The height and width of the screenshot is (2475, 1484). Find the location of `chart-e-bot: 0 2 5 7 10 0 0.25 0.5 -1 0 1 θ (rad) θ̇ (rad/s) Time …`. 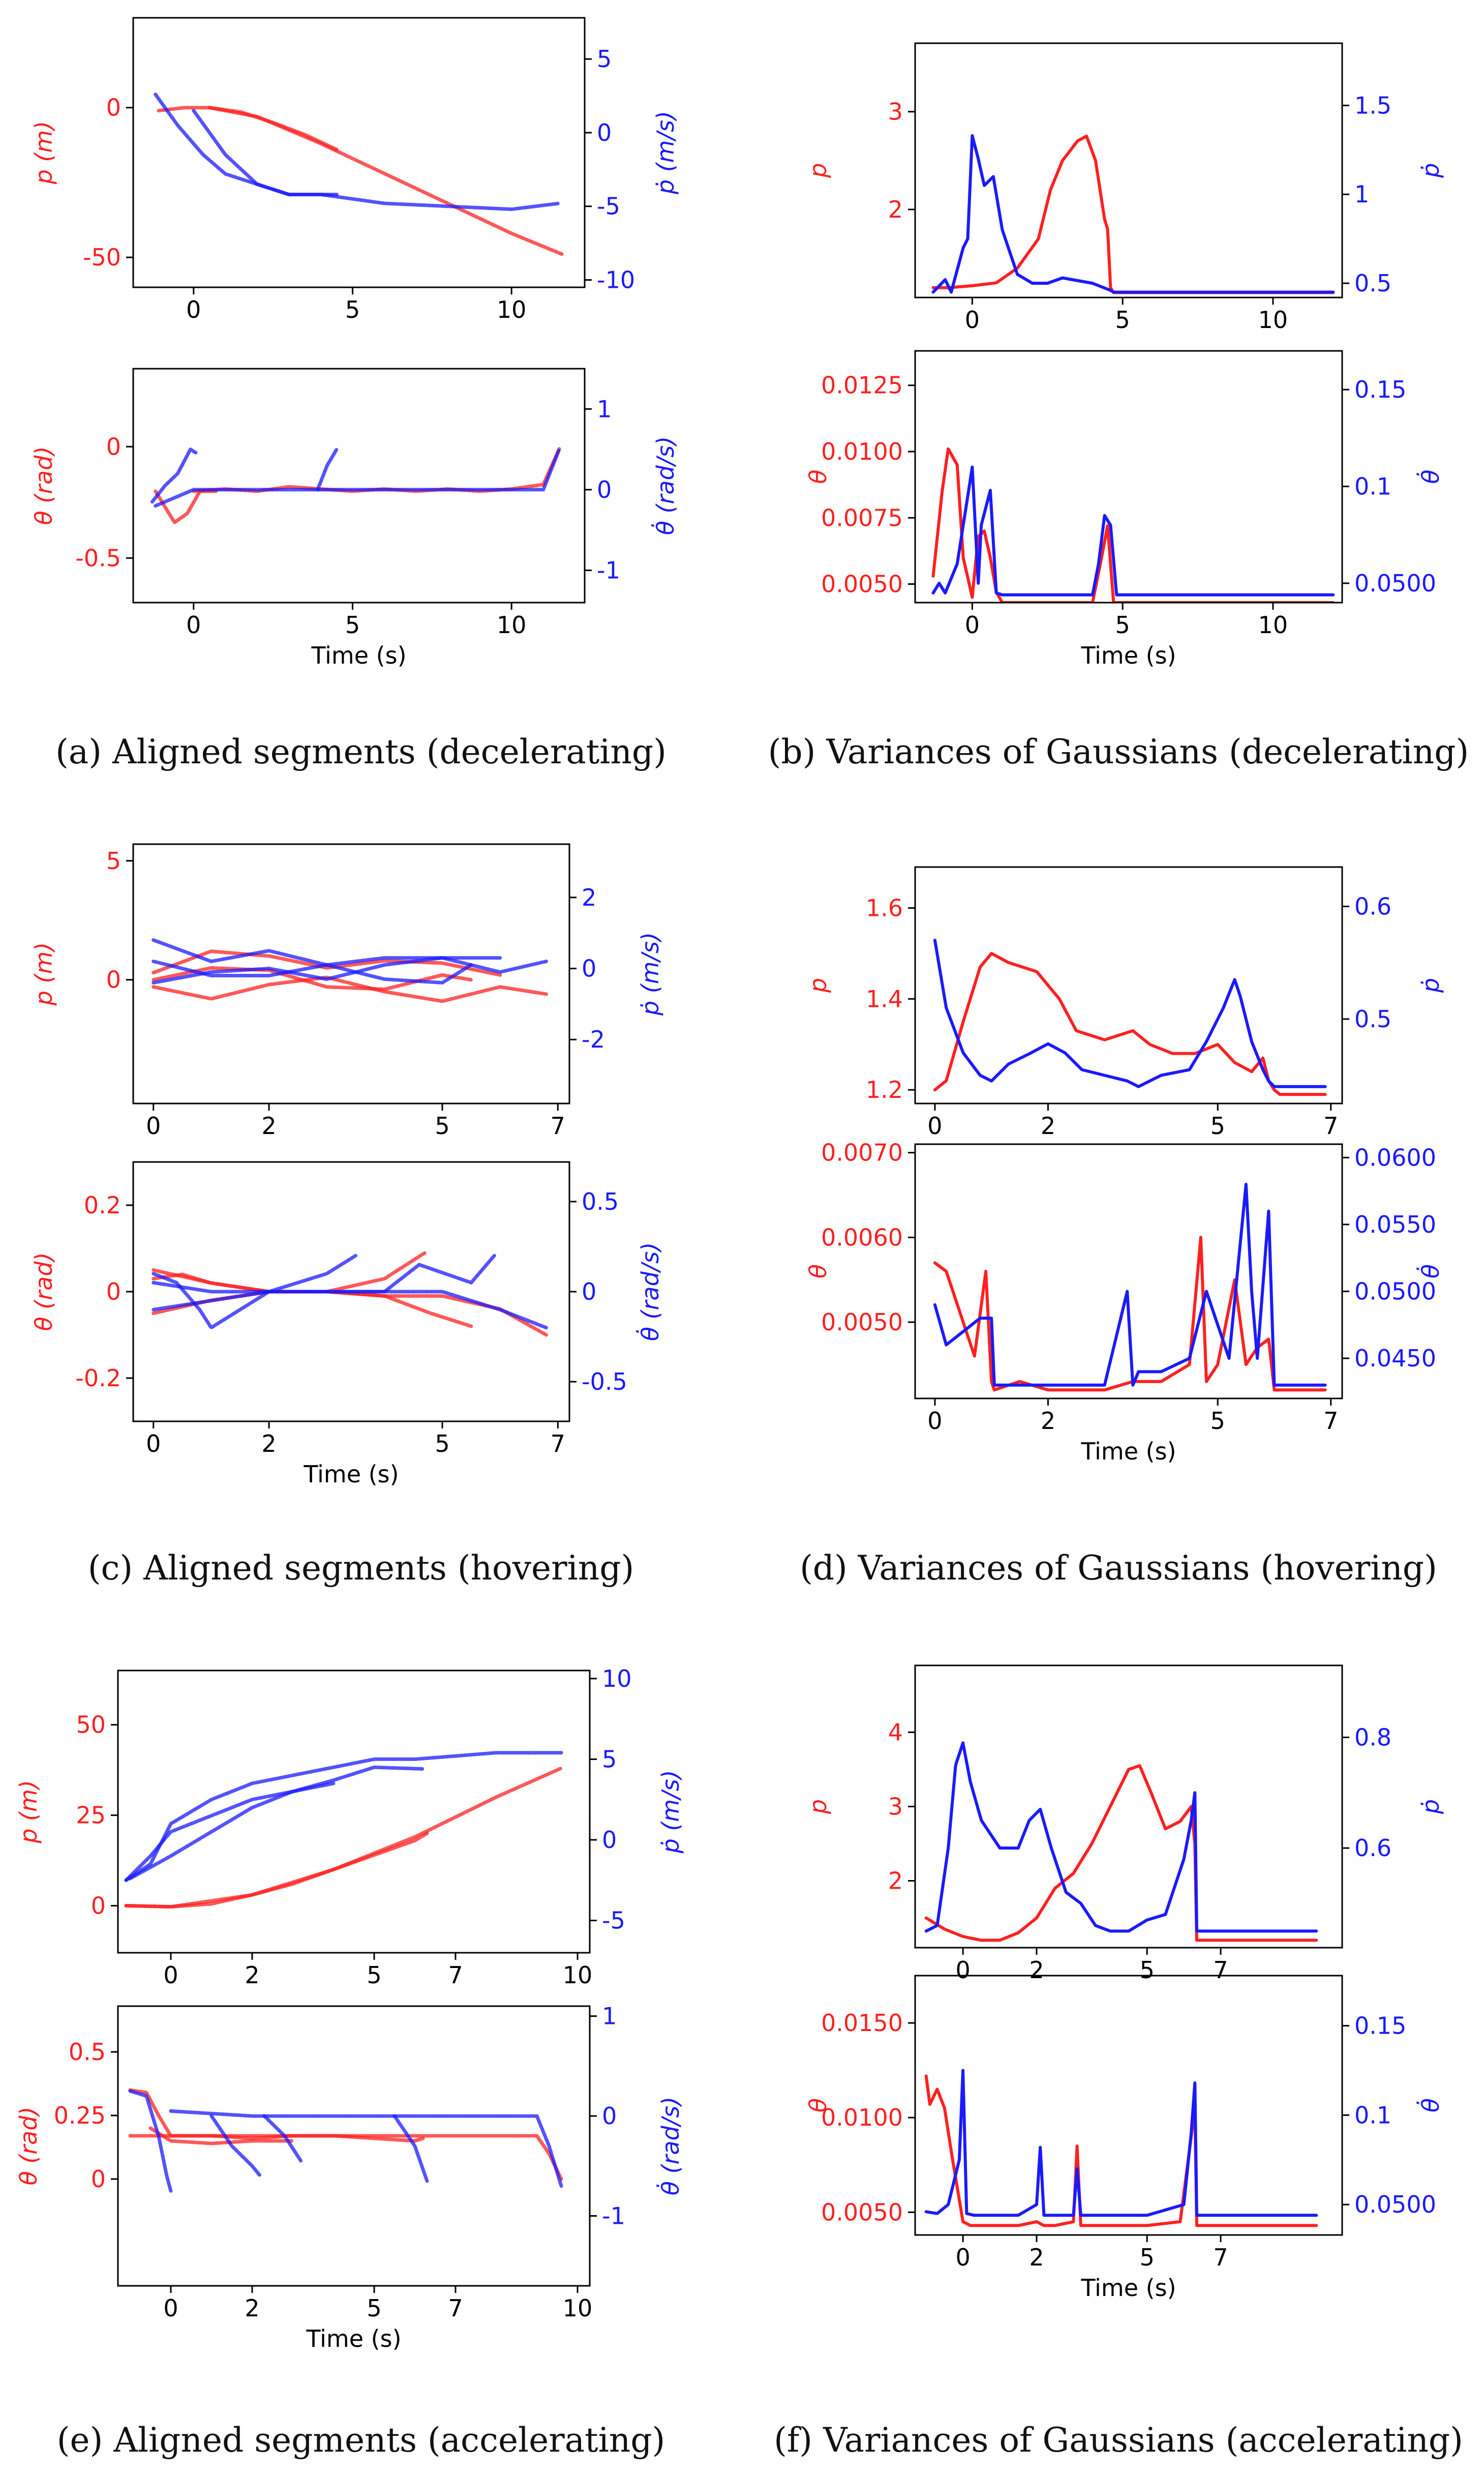

chart-e-bot: 0 2 5 7 10 0 0.25 0.5 -1 0 1 θ (rad) θ̇ (rad/s) Time … is located at coordinates (349, 2178).